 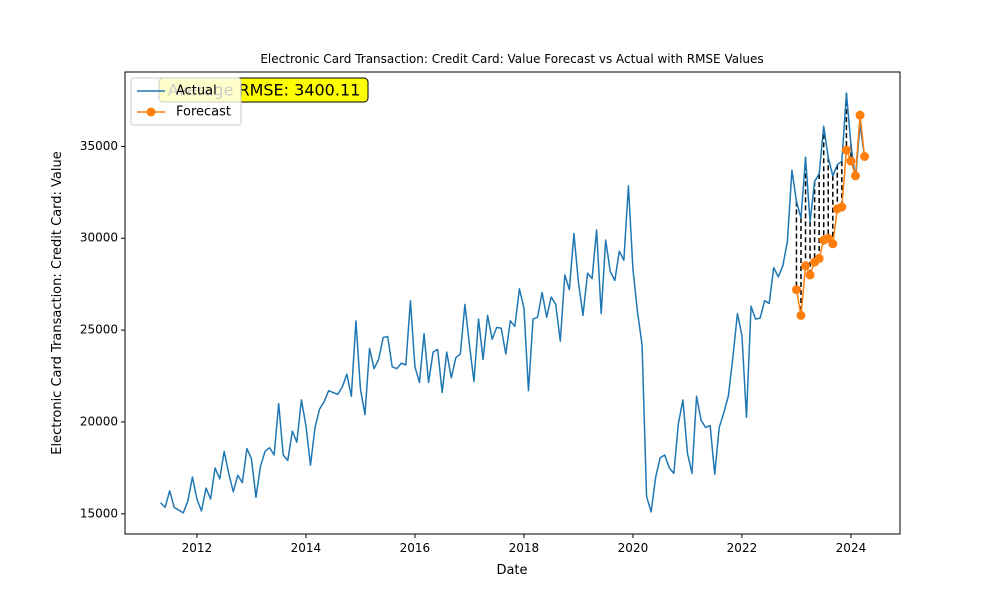 I want to click on x-axis-label: Date, so click(x=511, y=570).